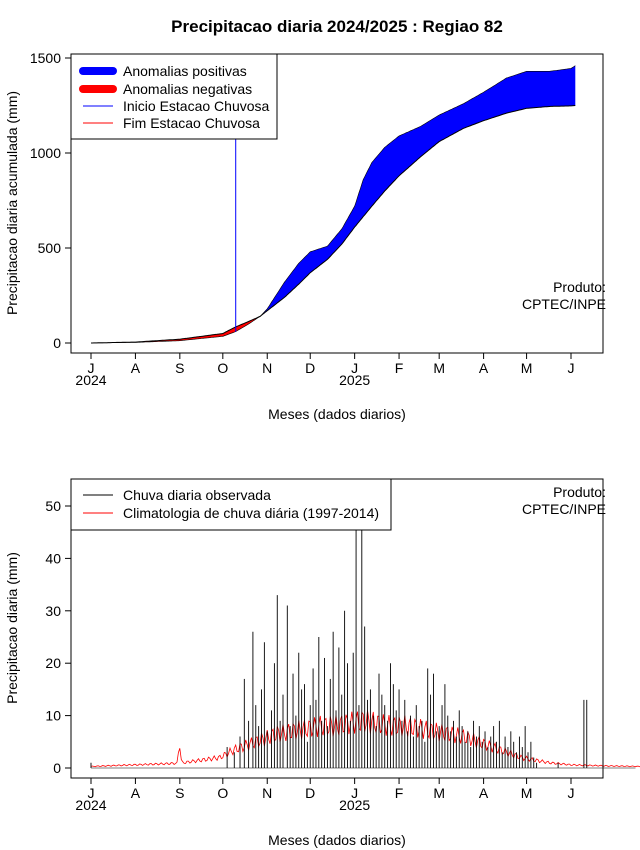 This screenshot has height=850, width=640. I want to click on daily-y-axis-label: Precipitacao diaria (mm), so click(12, 628).